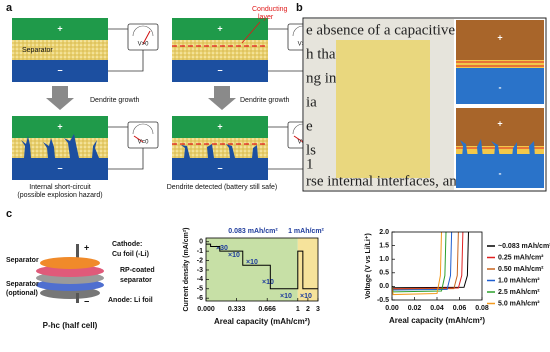  I want to click on x-tick-label: 3, so click(318, 309).